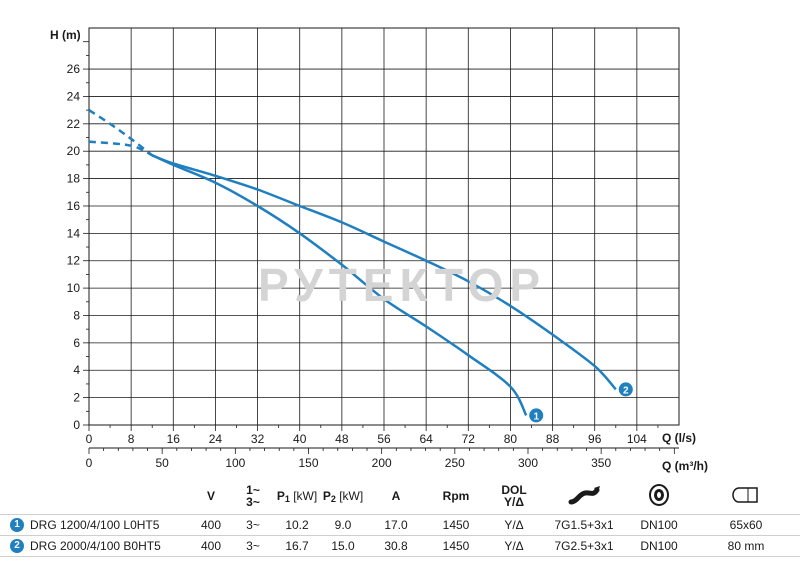  I want to click on series-badge: 1, so click(17, 525).